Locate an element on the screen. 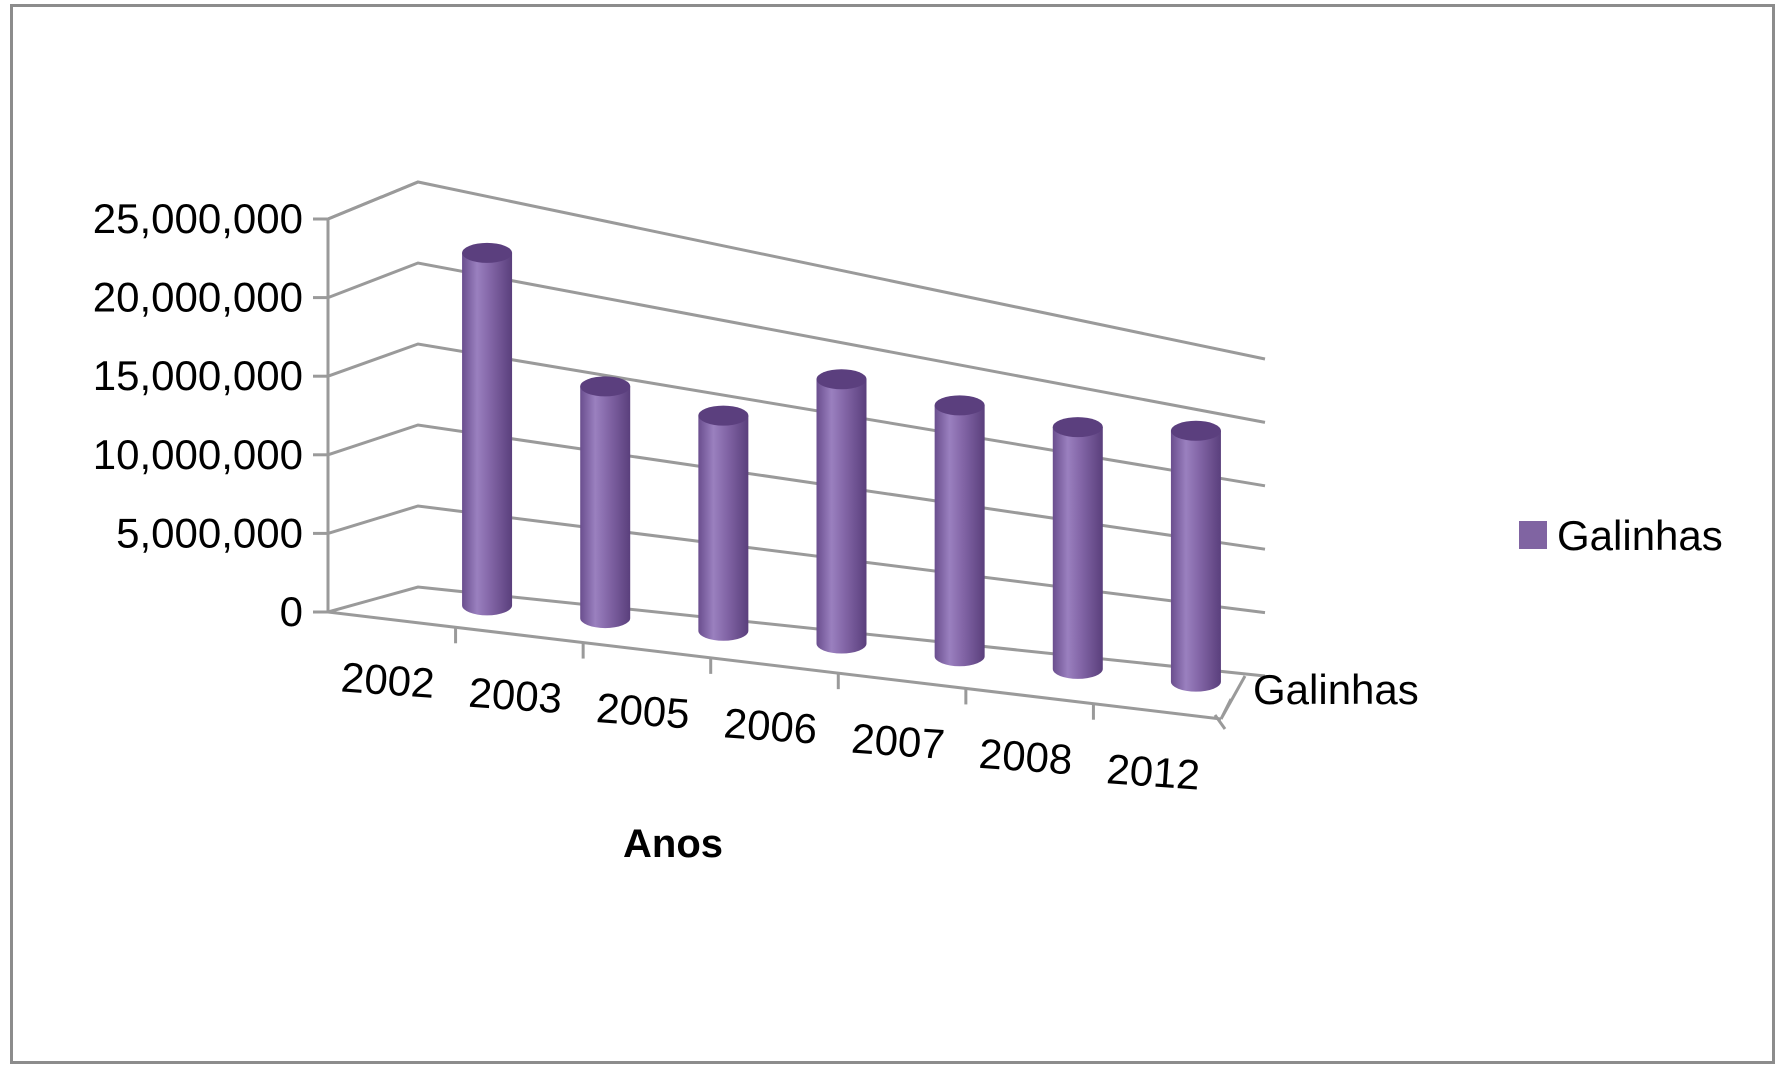 This screenshot has width=1785, height=1066. y-tick-label: 25,000,000 is located at coordinates (198, 218).